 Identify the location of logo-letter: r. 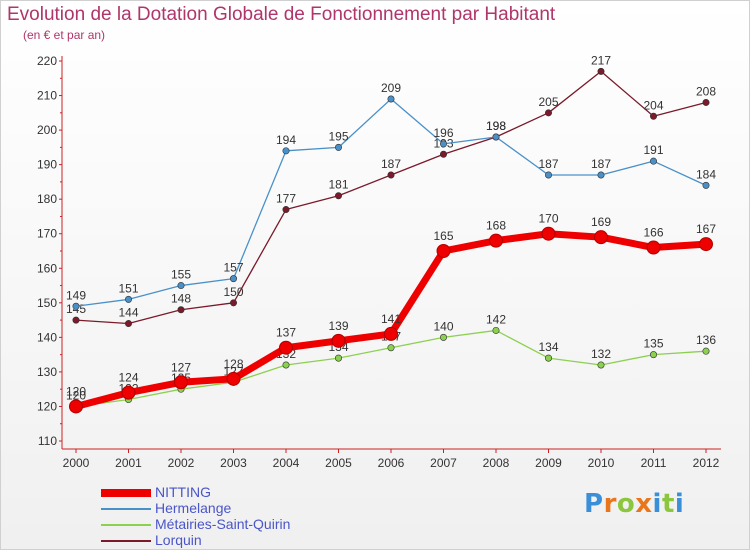
(610, 504).